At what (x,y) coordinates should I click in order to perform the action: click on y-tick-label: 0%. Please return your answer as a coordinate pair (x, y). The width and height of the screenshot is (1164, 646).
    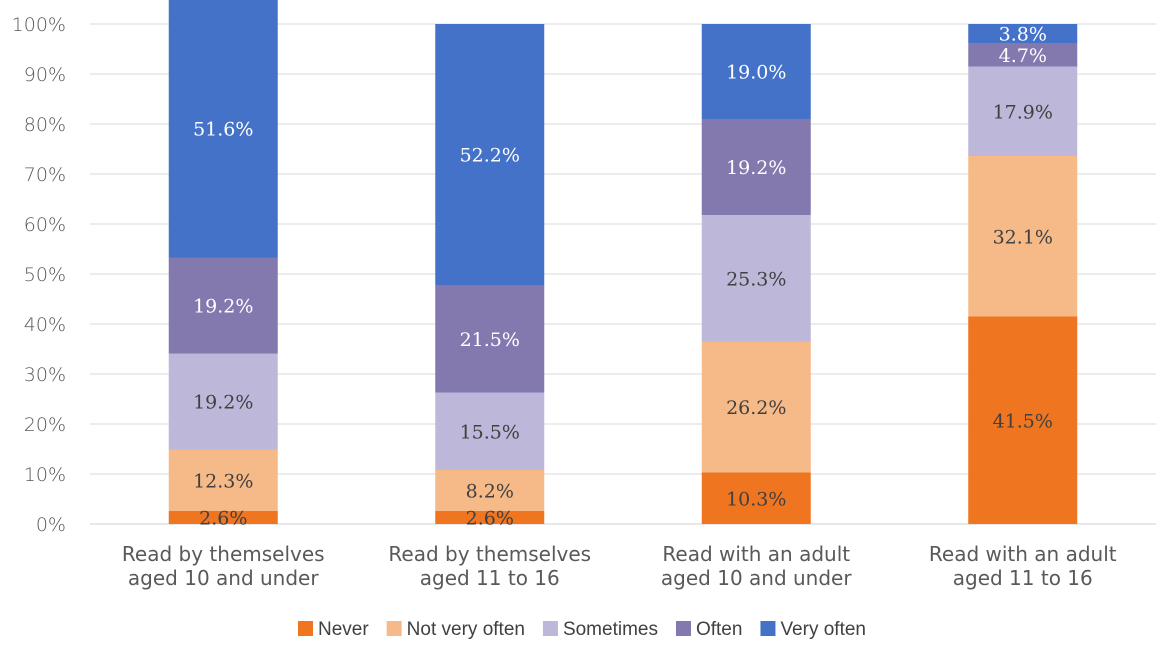
    Looking at the image, I should click on (51, 525).